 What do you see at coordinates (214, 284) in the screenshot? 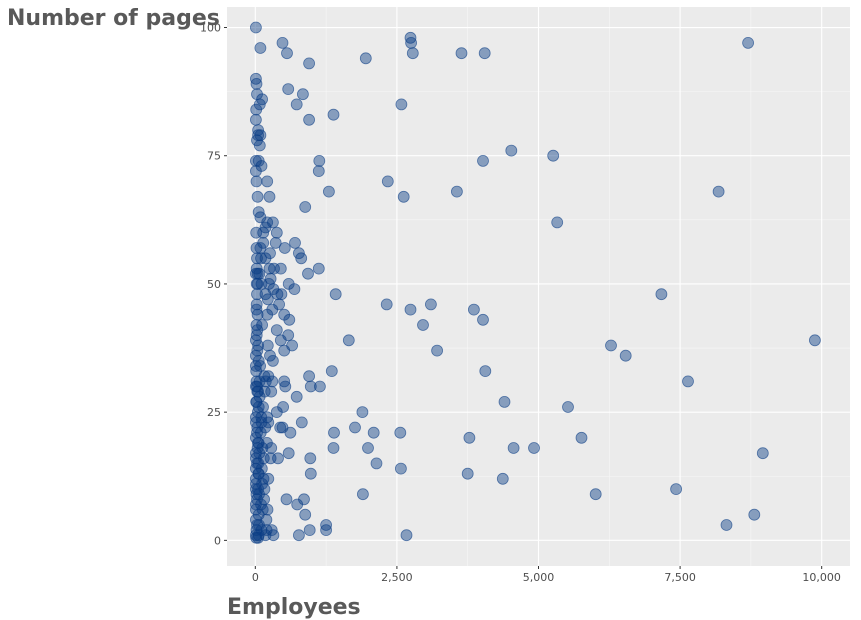
I see `y-tick-label: 50` at bounding box center [214, 284].